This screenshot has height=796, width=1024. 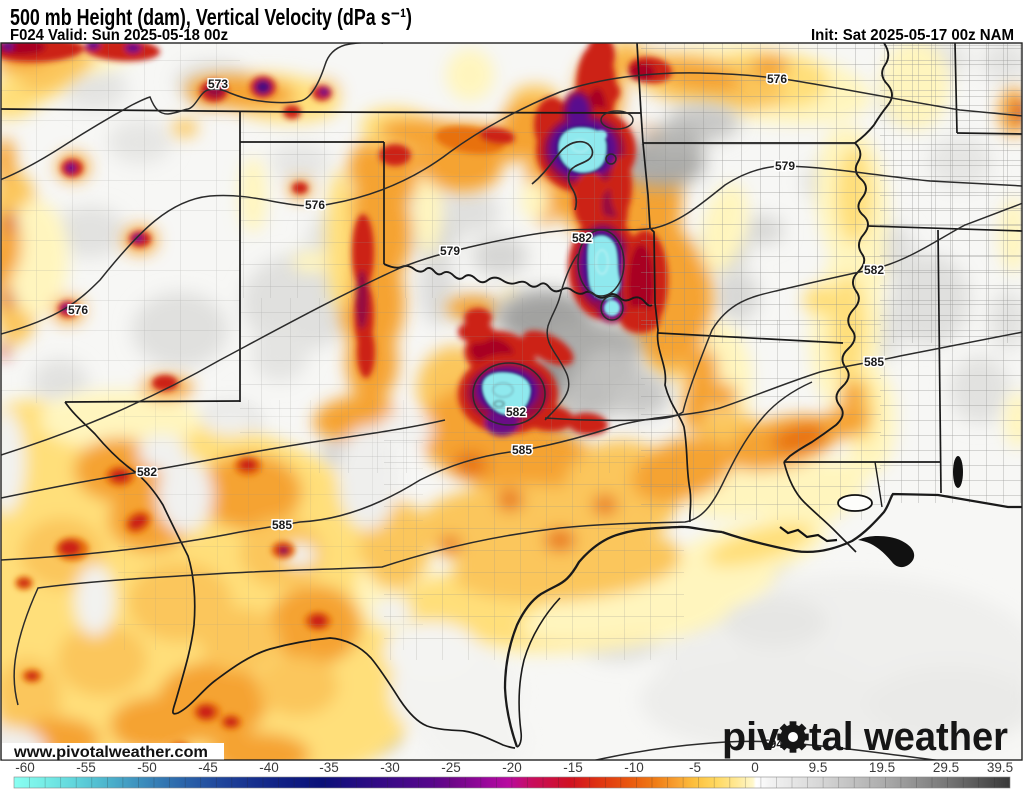 I want to click on svg-text: 29.5, so click(x=946, y=767).